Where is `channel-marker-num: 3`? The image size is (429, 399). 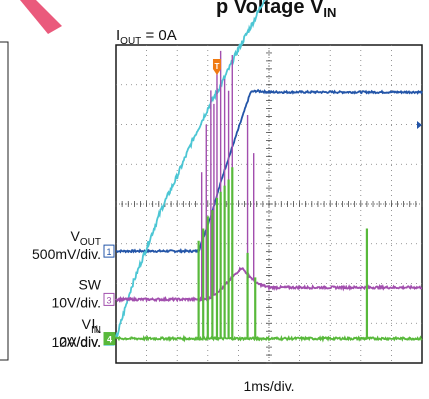
channel-marker-num: 3 is located at coordinates (108, 300).